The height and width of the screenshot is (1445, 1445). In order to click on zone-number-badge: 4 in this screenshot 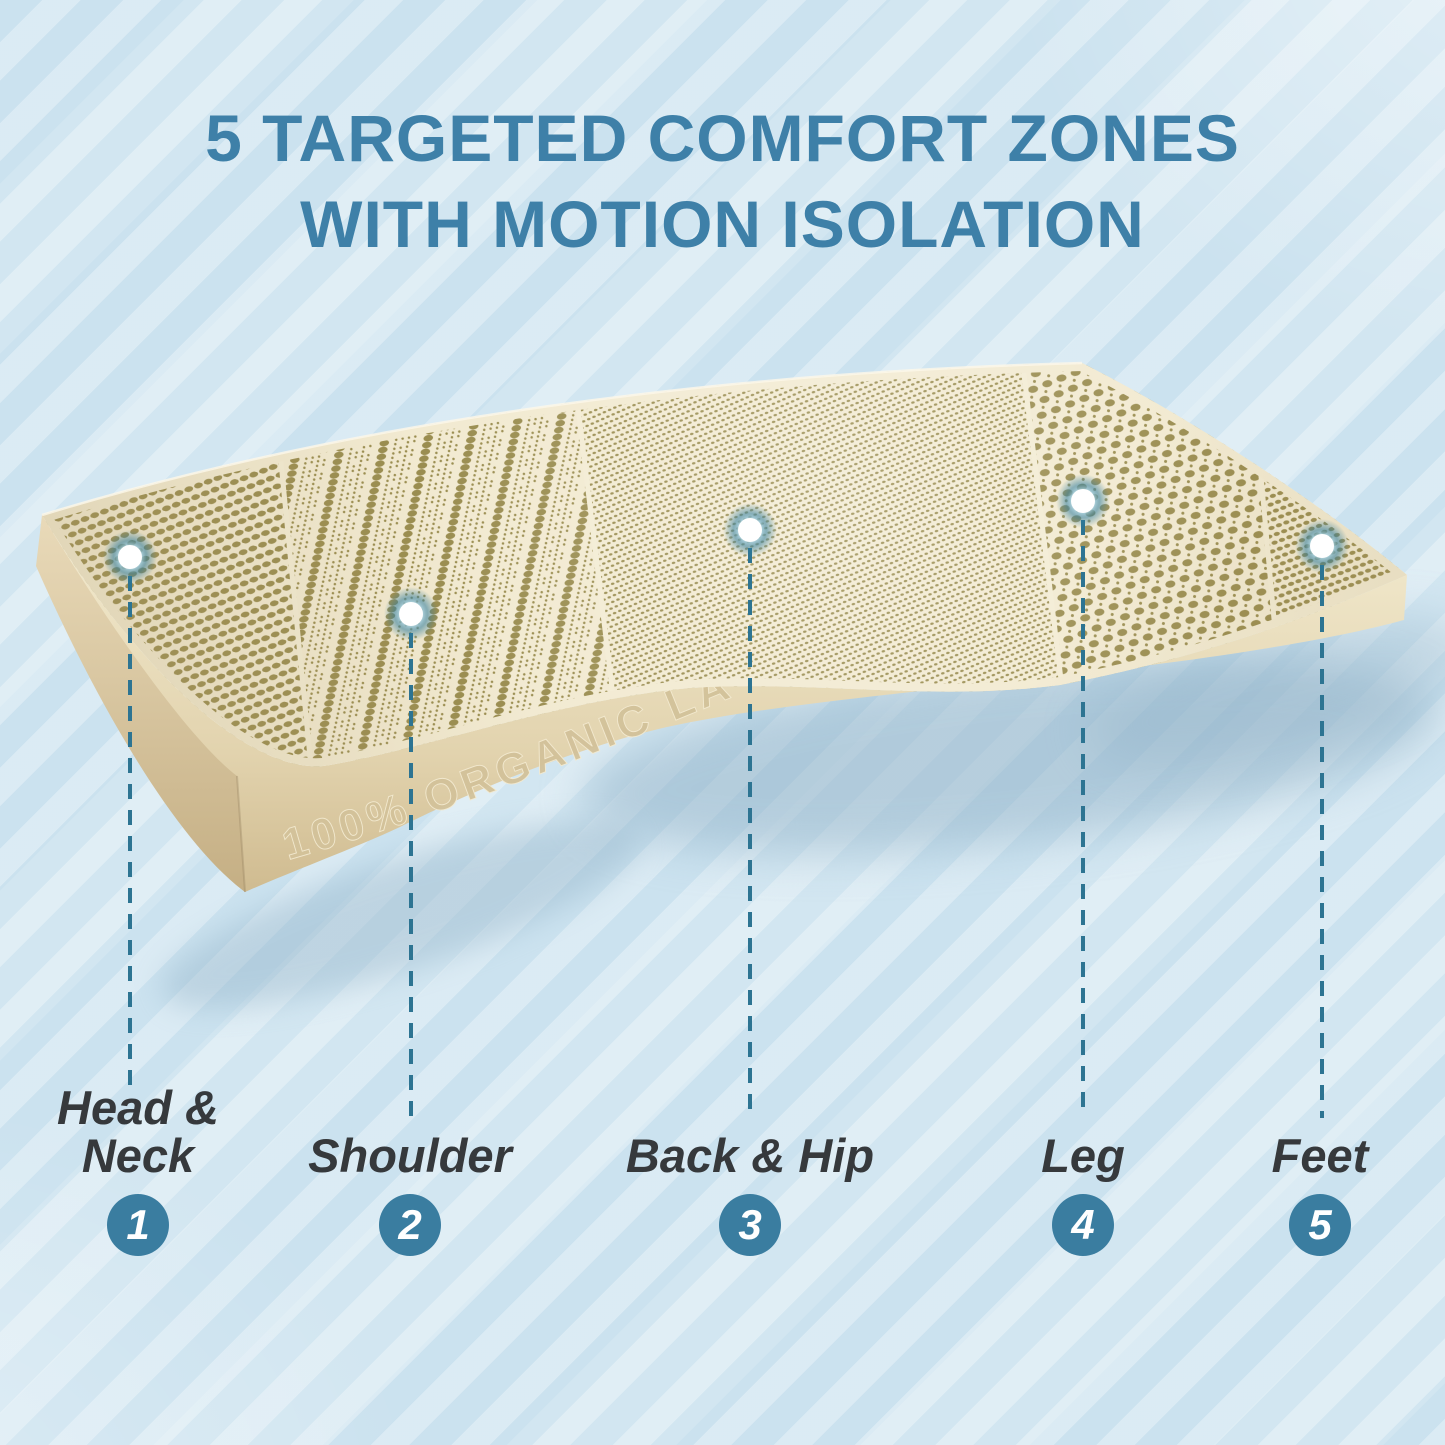, I will do `click(1083, 1225)`.